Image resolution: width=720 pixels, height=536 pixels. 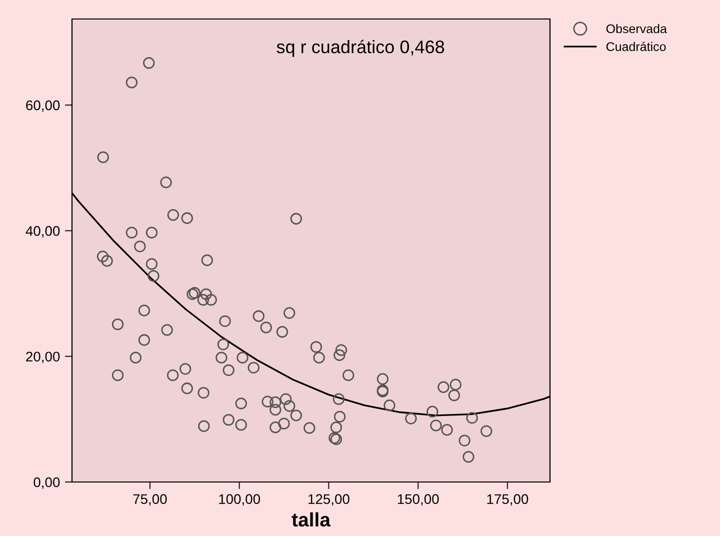 I want to click on x-tick-label: 75,00, so click(x=150, y=500).